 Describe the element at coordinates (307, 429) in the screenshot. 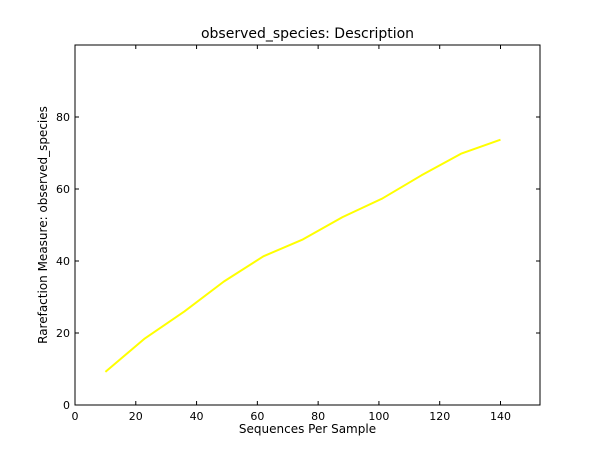

I see `x-axis-label: Sequences Per Sample` at that location.